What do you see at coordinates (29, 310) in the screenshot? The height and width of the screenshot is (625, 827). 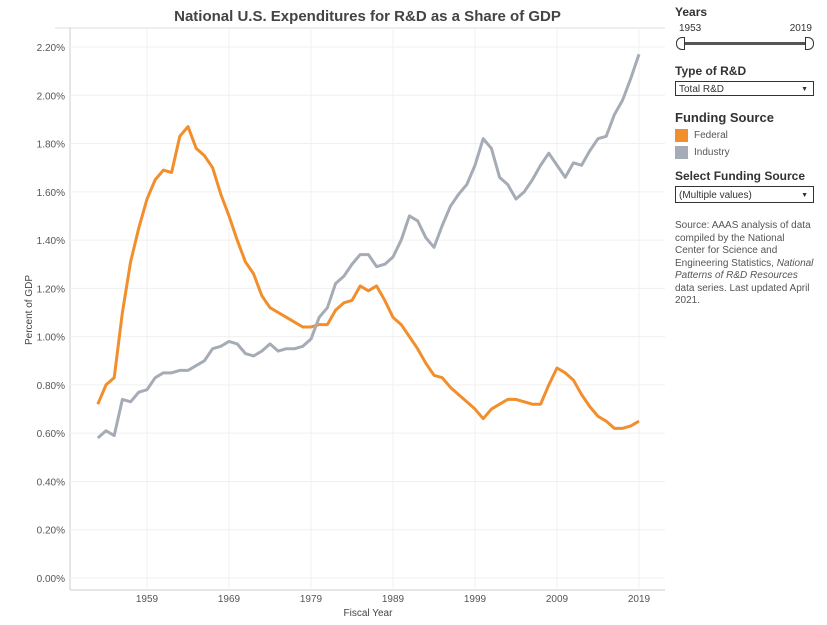 I see `y-axis-title: Percent of GDP` at bounding box center [29, 310].